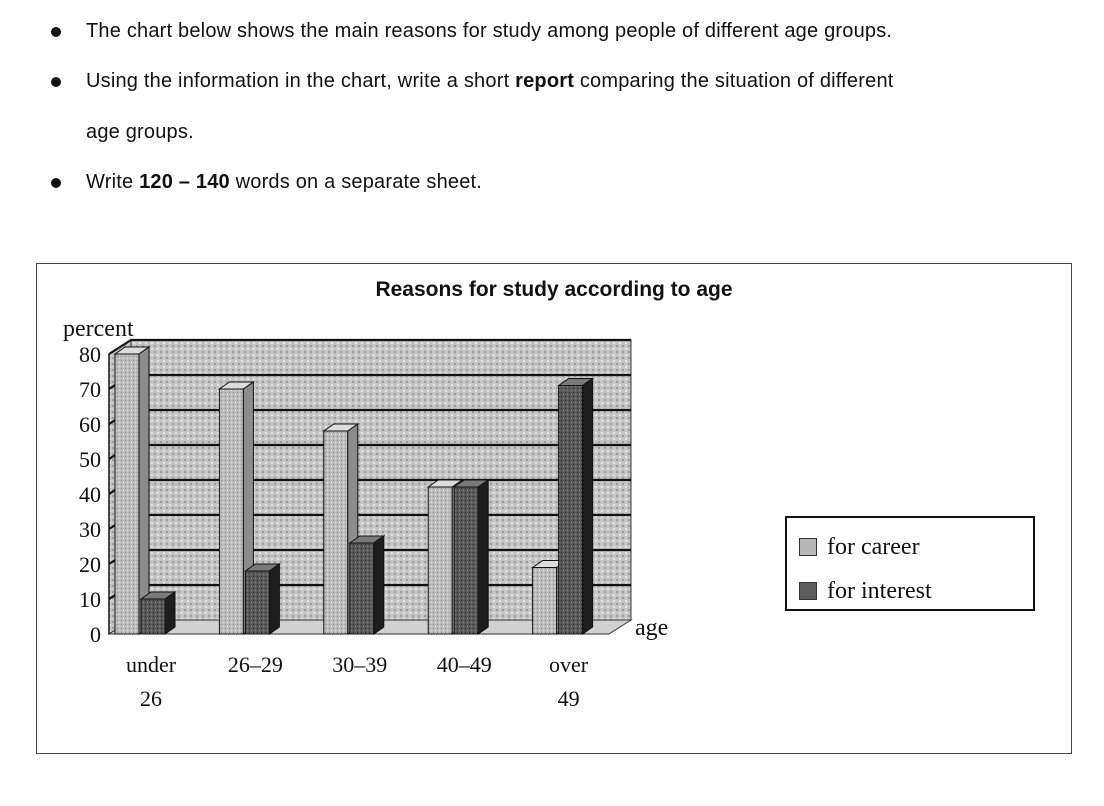 The image size is (1104, 806). I want to click on x-tick-label: under, so click(151, 664).